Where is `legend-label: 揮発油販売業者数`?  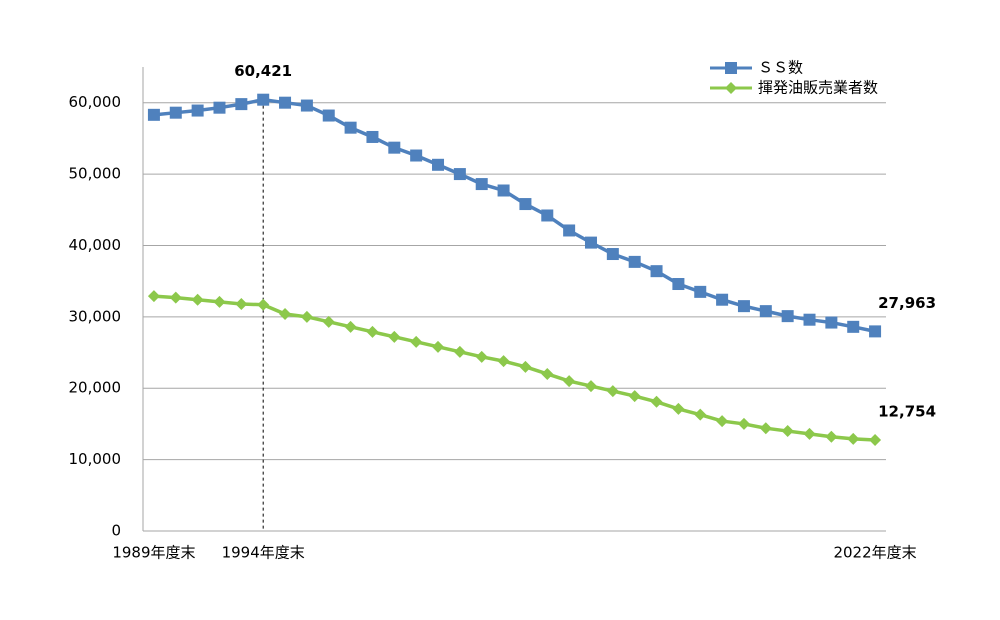
legend-label: 揮発油販売業者数 is located at coordinates (818, 88).